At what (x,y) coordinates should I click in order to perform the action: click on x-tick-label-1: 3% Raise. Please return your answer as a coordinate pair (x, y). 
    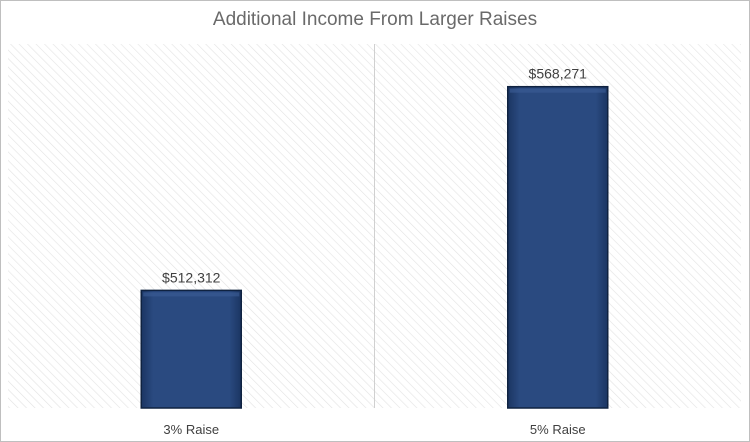
    Looking at the image, I should click on (191, 429).